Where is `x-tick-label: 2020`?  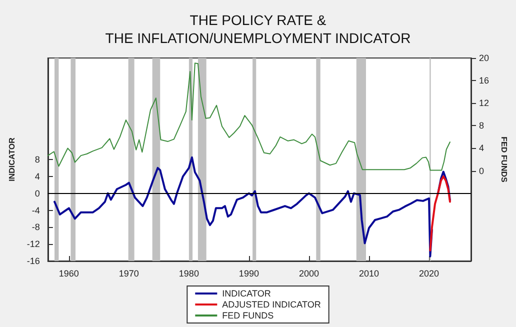
x-tick-label: 2020 is located at coordinates (429, 273).